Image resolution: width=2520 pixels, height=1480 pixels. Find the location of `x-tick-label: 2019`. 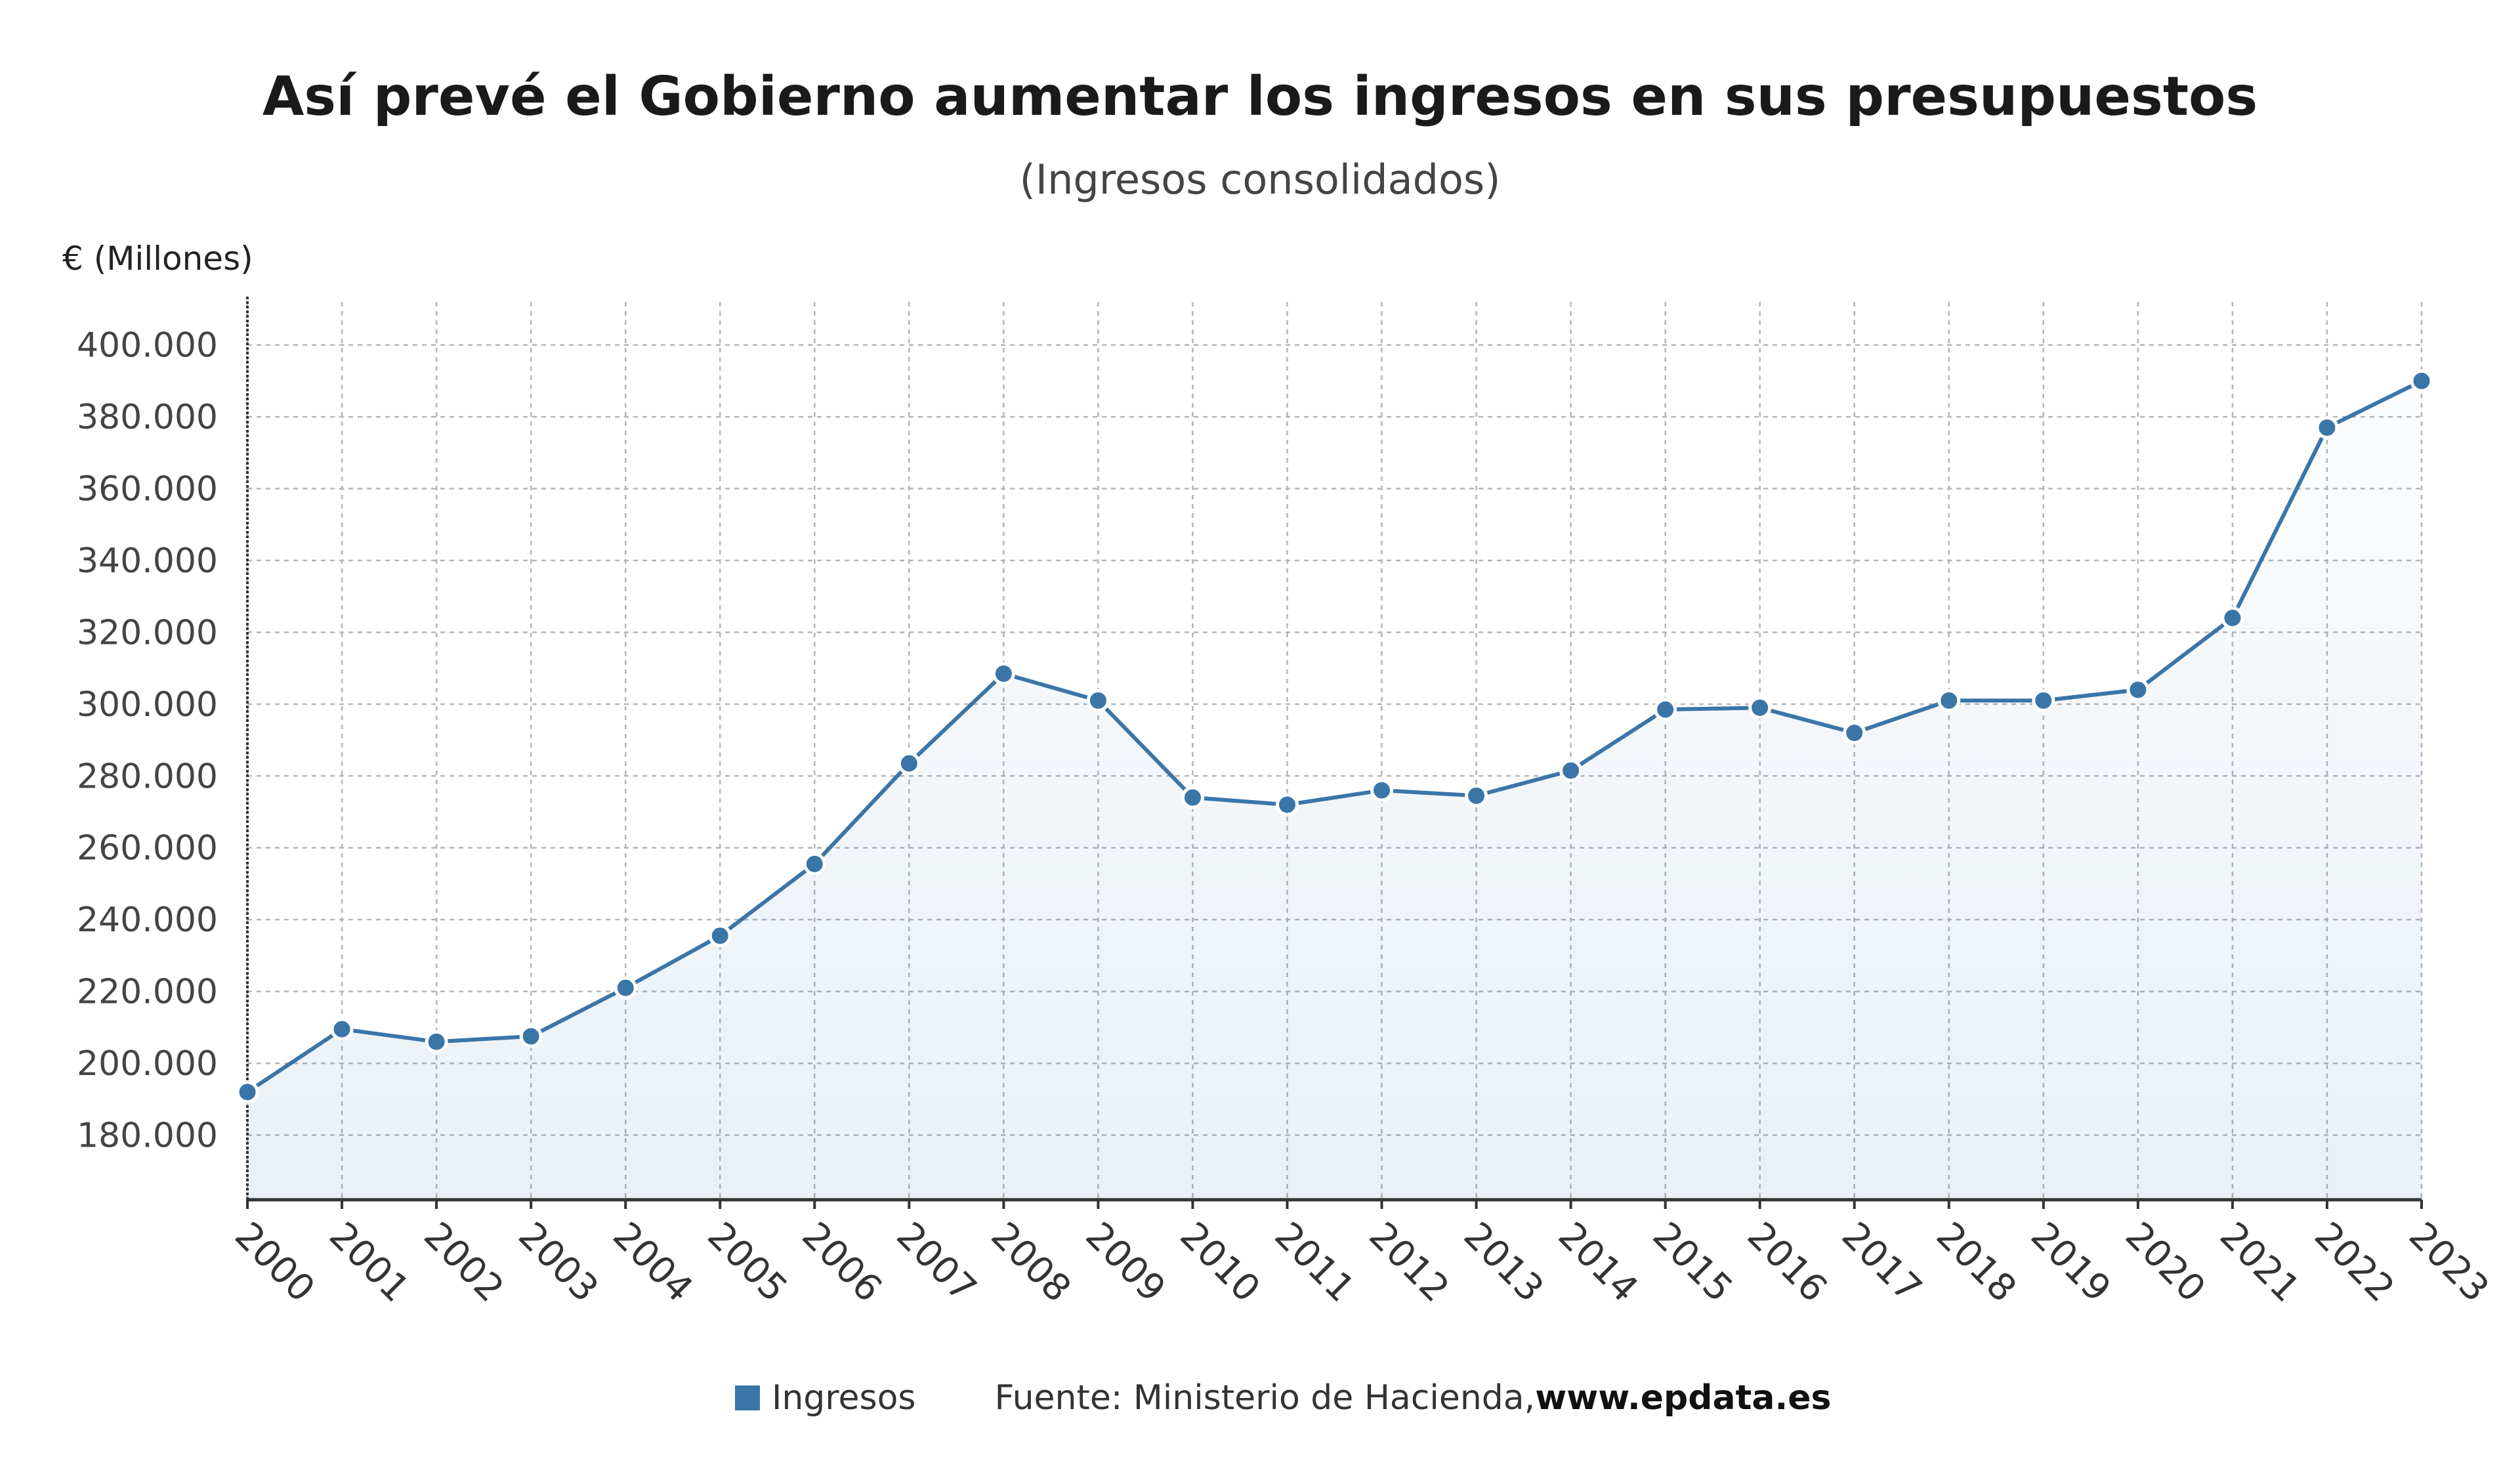

x-tick-label: 2019 is located at coordinates (2071, 1263).